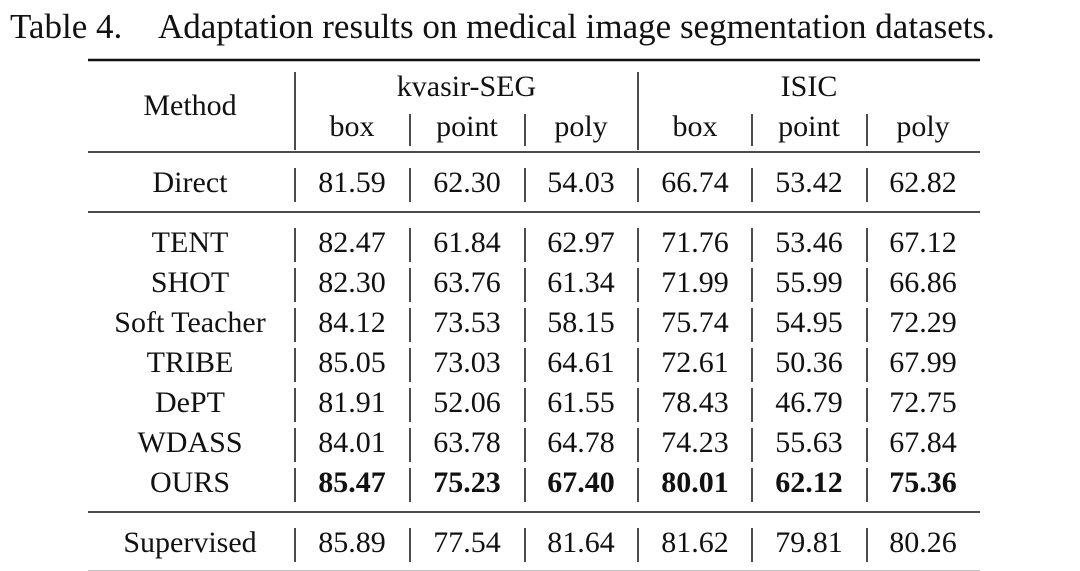 The height and width of the screenshot is (571, 1080). Describe the element at coordinates (467, 242) in the screenshot. I see `cell-value: 61.84` at that location.